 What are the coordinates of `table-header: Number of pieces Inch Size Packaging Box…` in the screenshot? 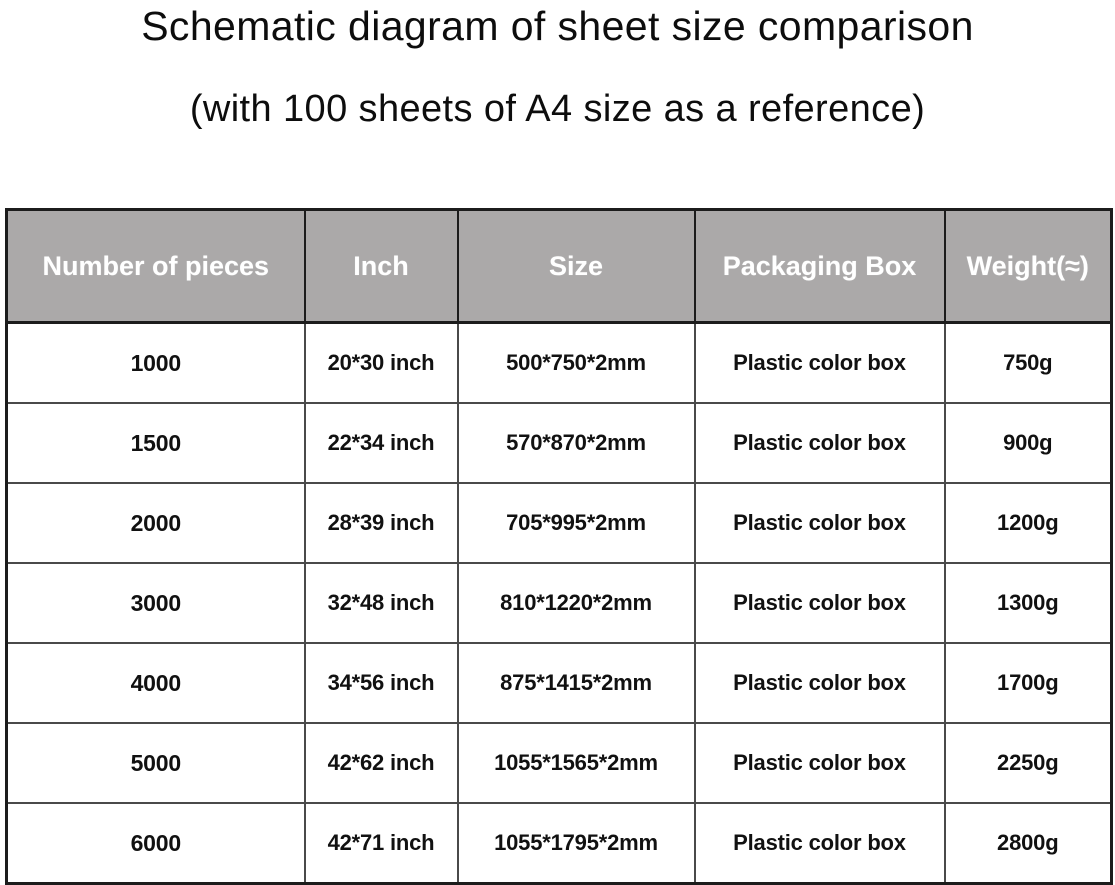 It's located at (559, 266).